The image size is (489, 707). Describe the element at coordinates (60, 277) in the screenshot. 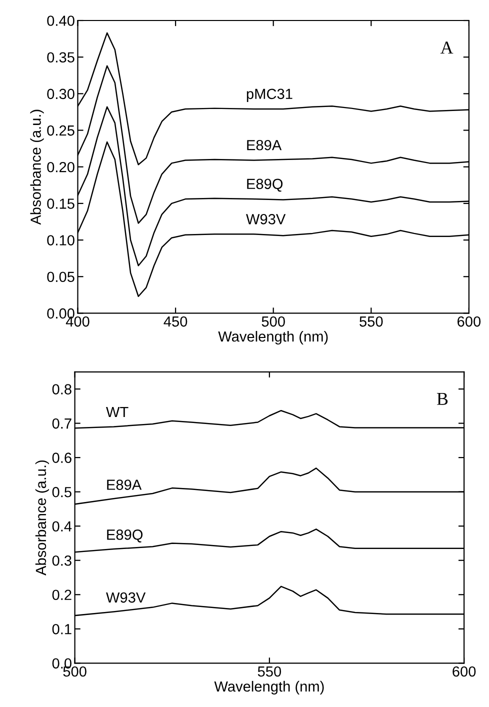

I see `y-tick-label: 0.05` at that location.